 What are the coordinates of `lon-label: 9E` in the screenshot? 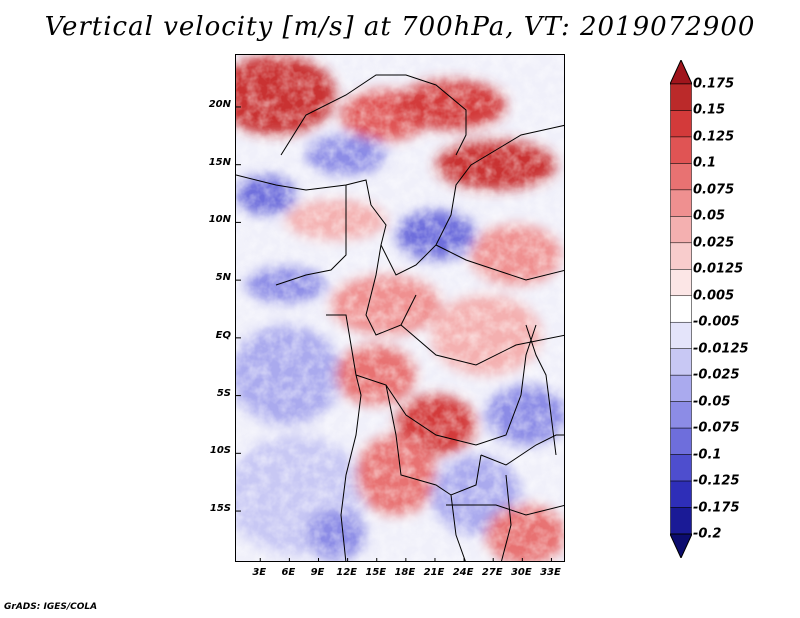 It's located at (317, 572).